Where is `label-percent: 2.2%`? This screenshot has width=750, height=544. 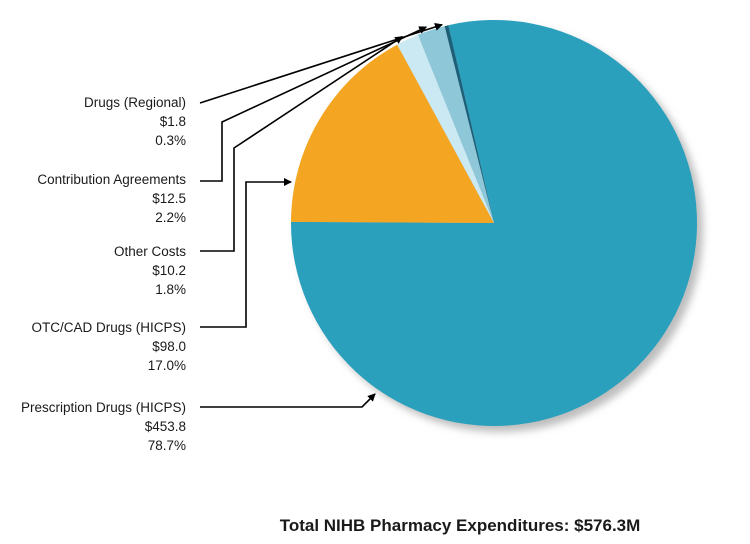
label-percent: 2.2% is located at coordinates (170, 217).